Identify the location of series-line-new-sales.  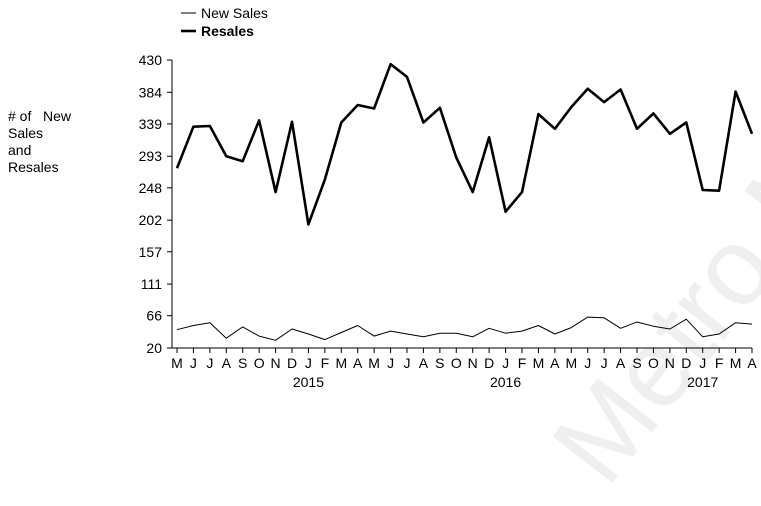
(464, 328).